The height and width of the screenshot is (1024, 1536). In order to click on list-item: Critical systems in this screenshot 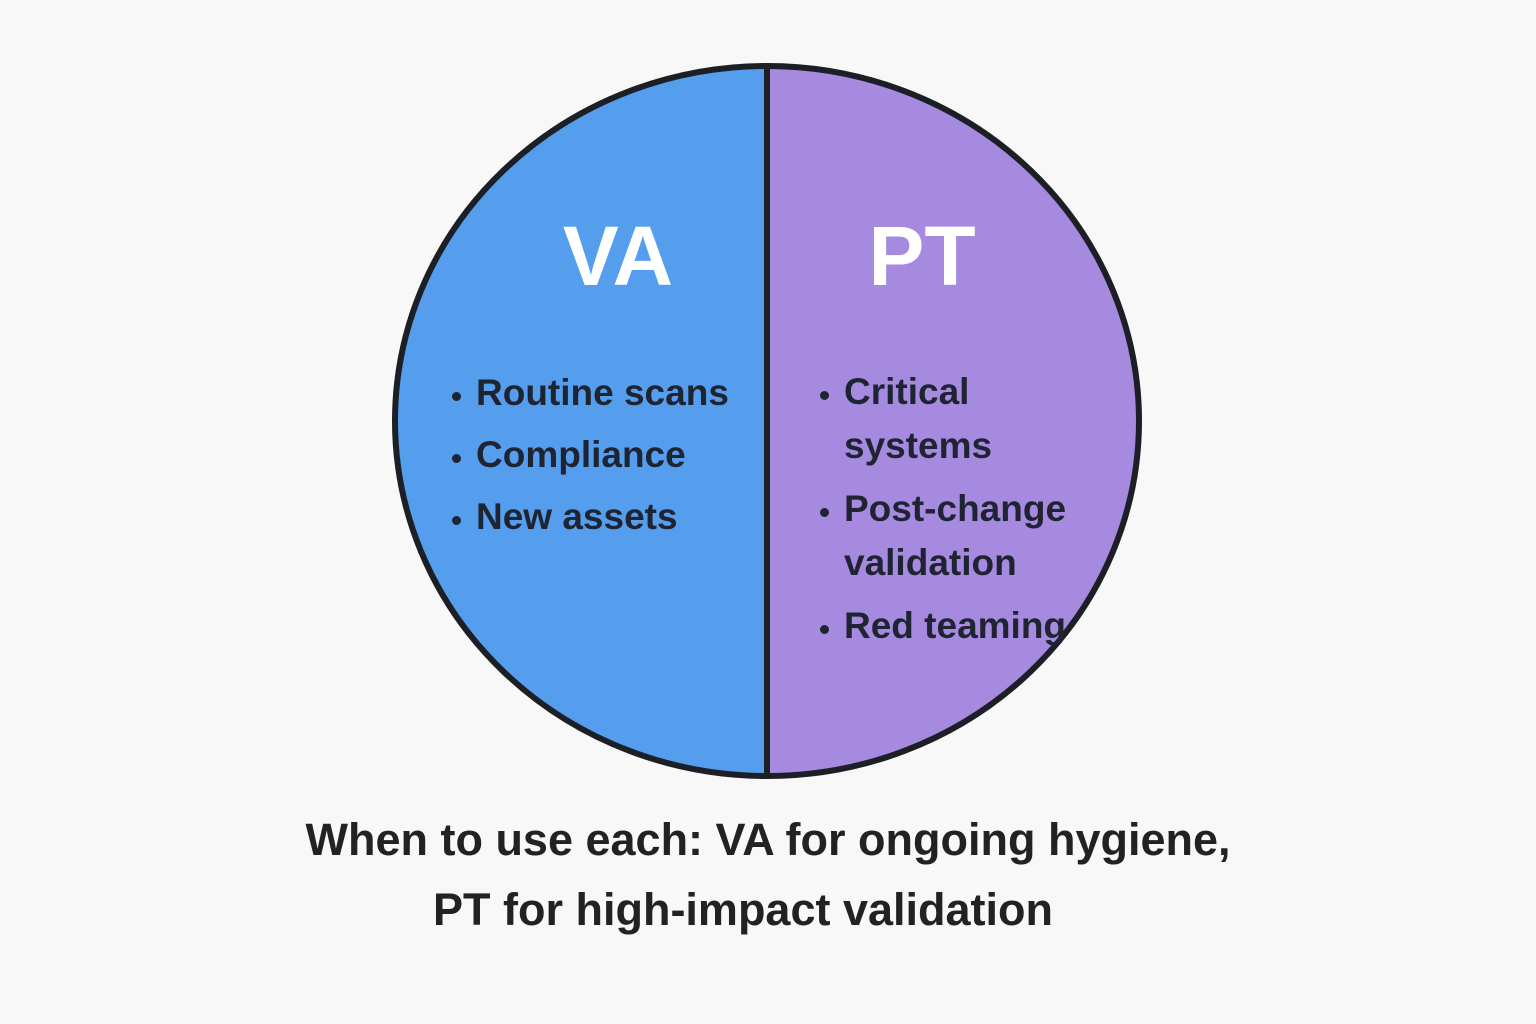, I will do `click(976, 419)`.